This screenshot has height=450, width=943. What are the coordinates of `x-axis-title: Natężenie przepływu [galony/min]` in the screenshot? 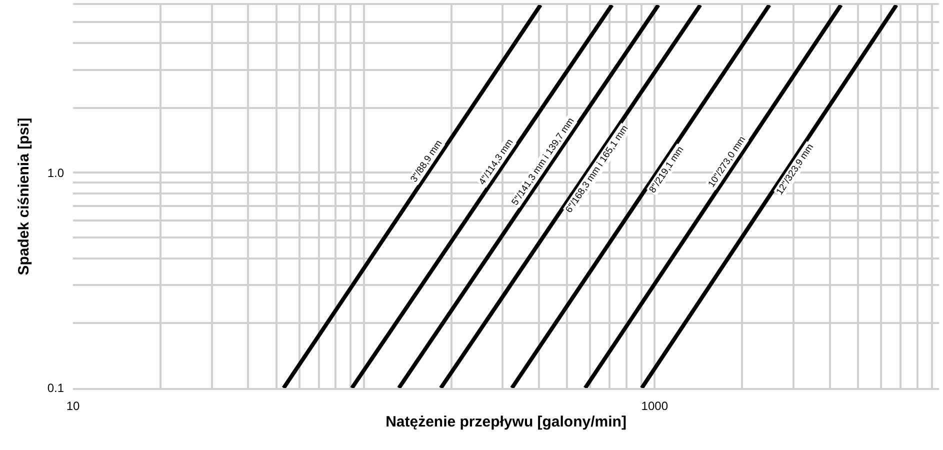 It's located at (506, 422).